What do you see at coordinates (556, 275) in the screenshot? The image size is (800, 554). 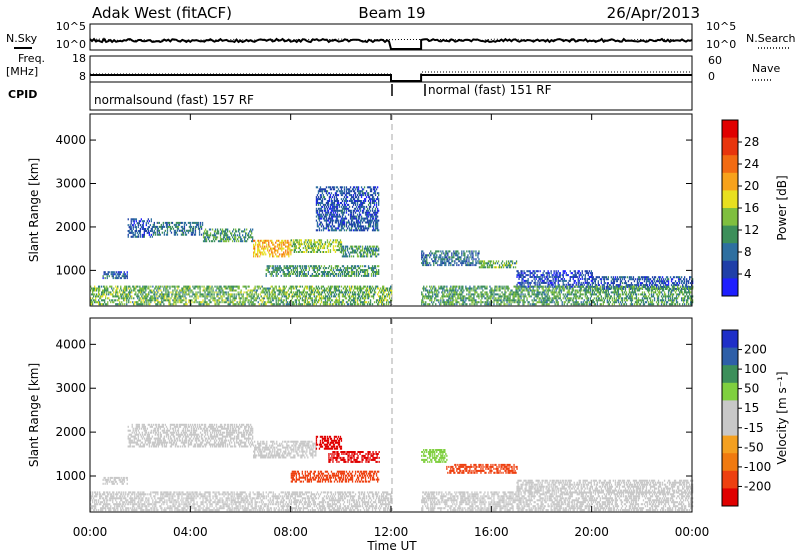 I see `power-cell-1941` at bounding box center [556, 275].